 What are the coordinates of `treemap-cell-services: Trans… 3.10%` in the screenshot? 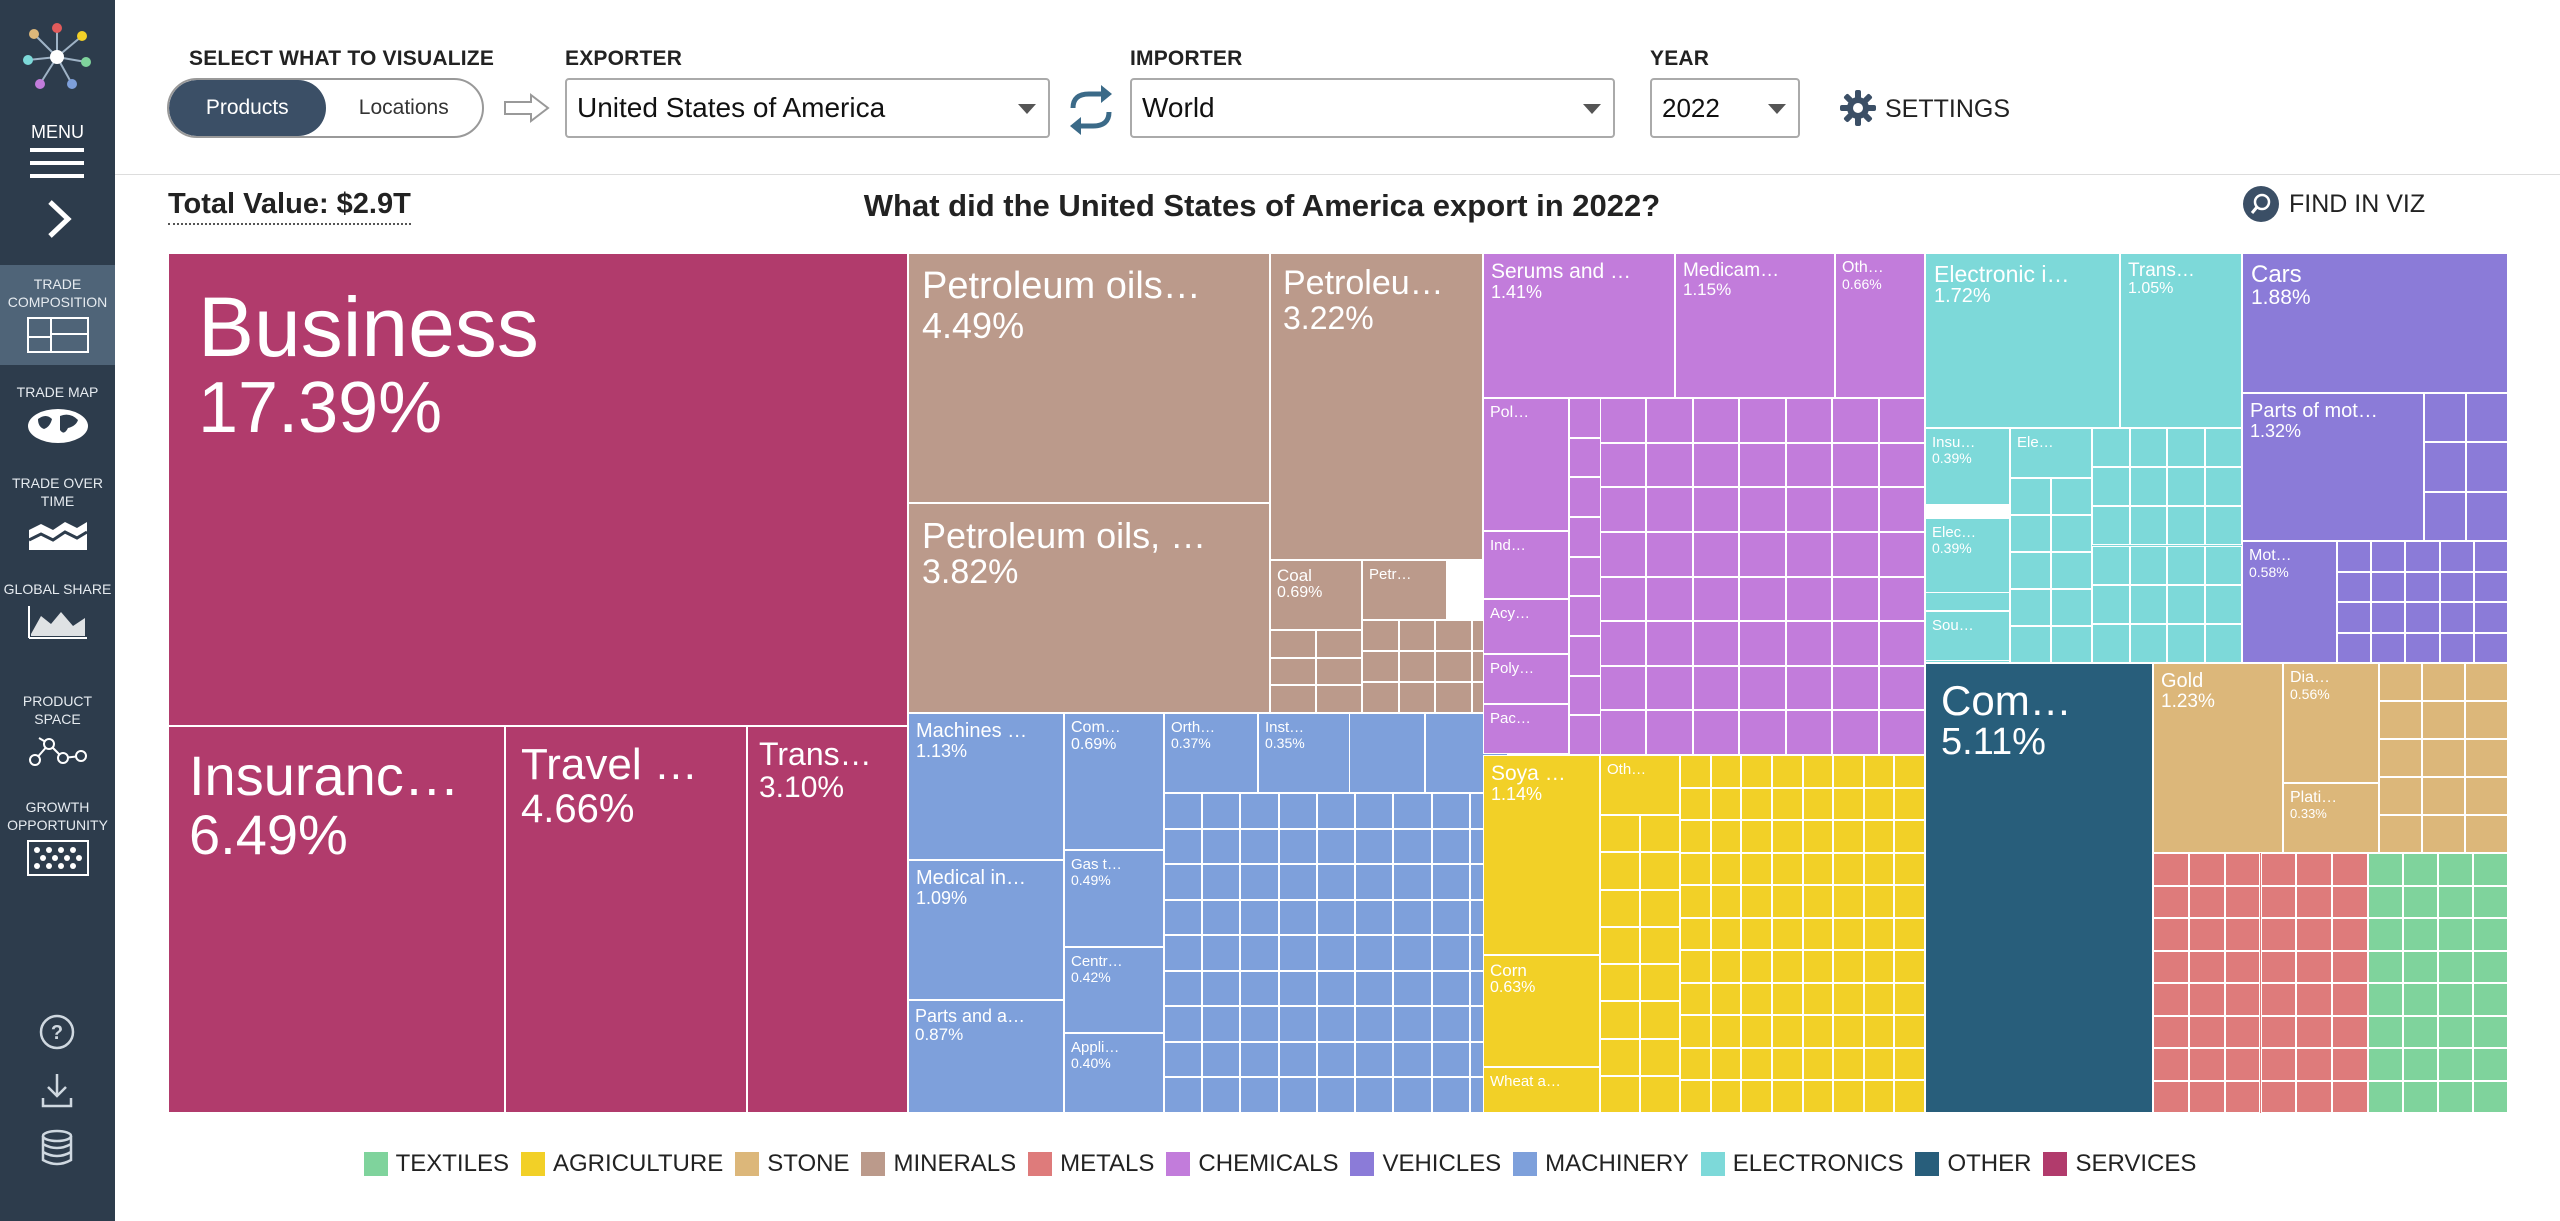 It's located at (827, 919).